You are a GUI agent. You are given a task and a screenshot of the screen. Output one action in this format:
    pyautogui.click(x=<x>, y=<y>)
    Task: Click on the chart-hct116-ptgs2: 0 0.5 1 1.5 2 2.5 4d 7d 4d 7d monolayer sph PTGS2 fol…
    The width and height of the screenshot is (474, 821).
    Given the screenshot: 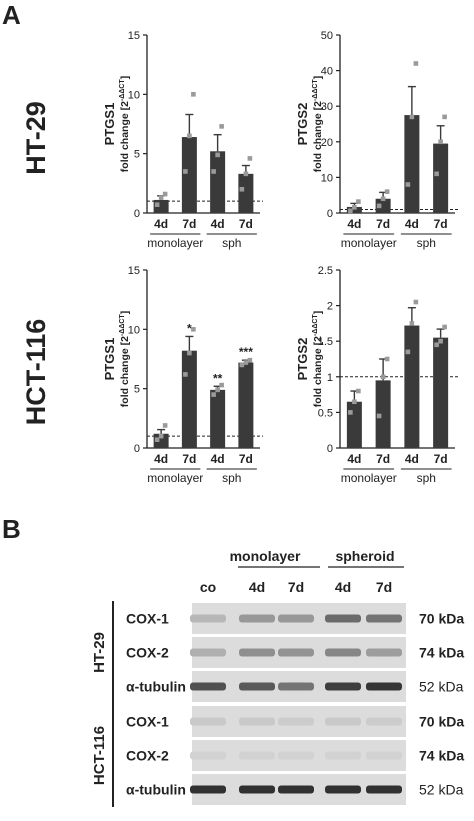 What is the action you would take?
    pyautogui.click(x=376, y=375)
    